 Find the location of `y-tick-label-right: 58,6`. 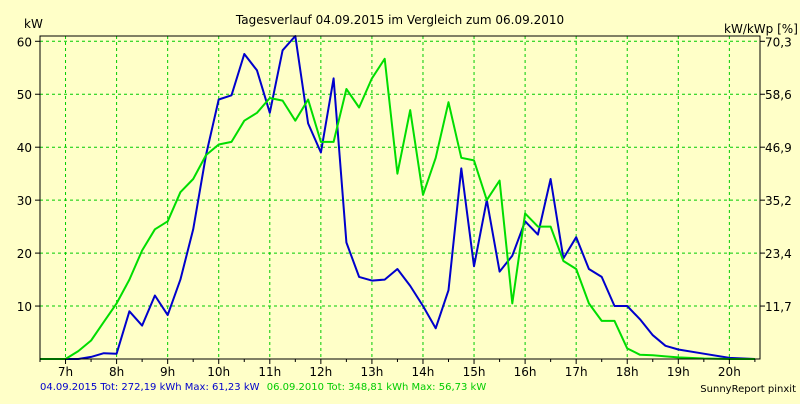

y-tick-label-right: 58,6 is located at coordinates (778, 95).